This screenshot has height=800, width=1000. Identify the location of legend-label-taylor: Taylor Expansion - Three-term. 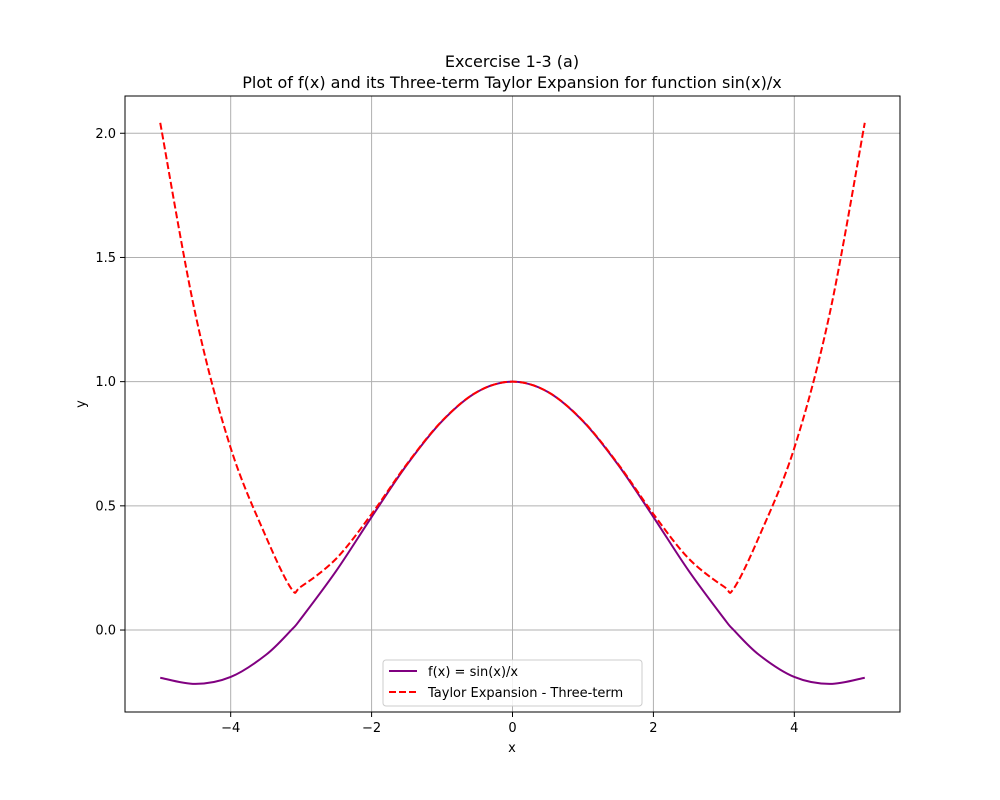
(525, 693).